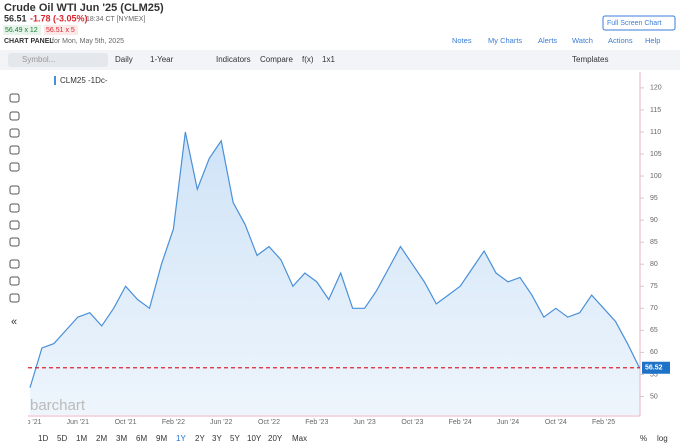 Image resolution: width=680 pixels, height=448 pixels. What do you see at coordinates (254, 438) in the screenshot?
I see `range-button: 10Y` at bounding box center [254, 438].